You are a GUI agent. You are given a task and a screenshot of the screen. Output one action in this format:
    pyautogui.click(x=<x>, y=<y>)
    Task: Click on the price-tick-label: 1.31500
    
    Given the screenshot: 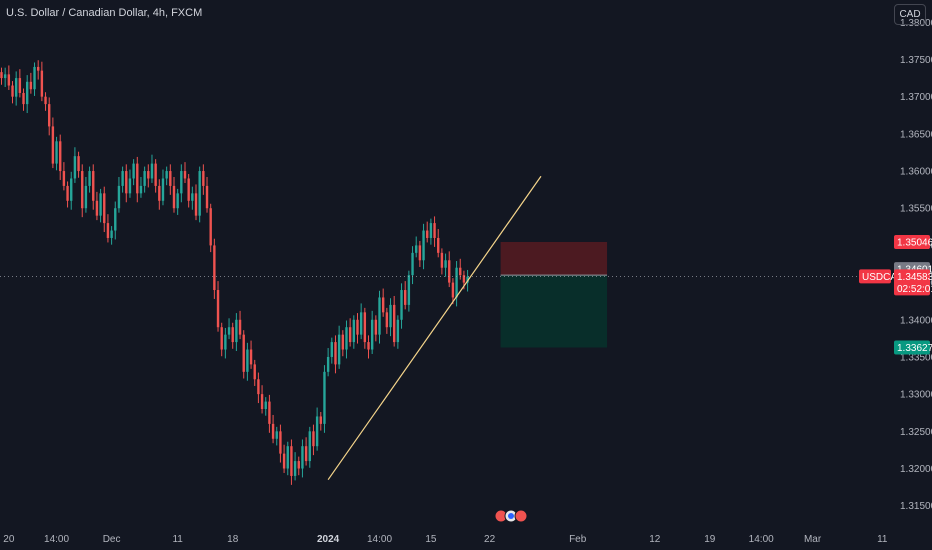 What is the action you would take?
    pyautogui.click(x=916, y=506)
    